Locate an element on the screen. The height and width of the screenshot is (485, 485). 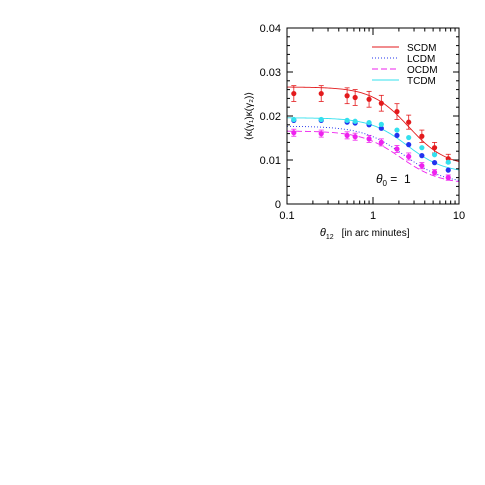
x-tick-label: 0.1 is located at coordinates (286, 216).